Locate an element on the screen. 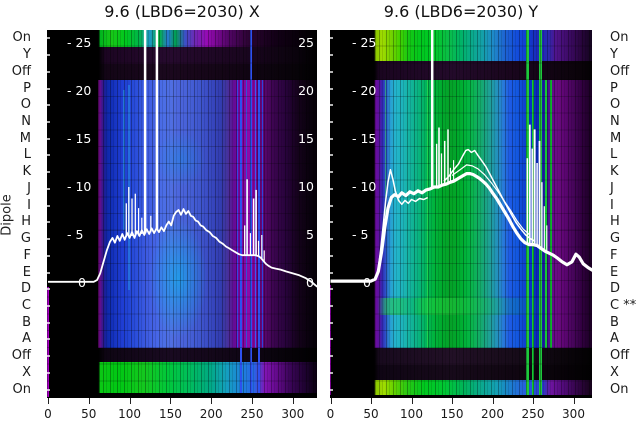 This screenshot has width=640, height=440. row-label-right: B is located at coordinates (614, 322).